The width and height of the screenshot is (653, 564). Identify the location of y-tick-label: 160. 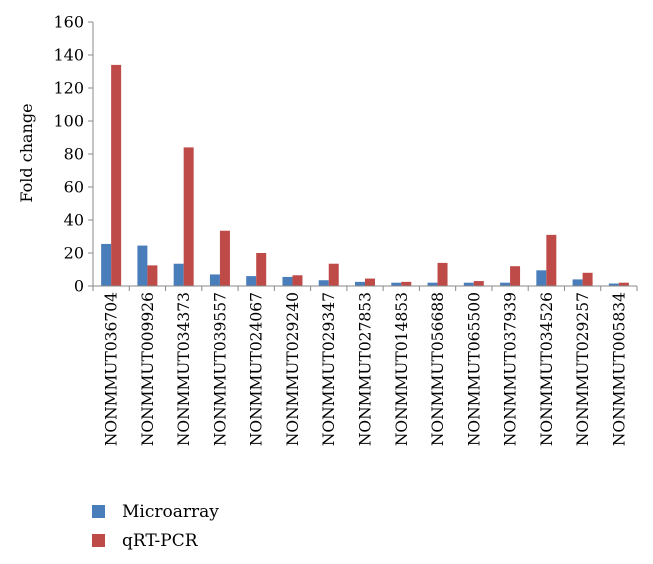
(68, 22).